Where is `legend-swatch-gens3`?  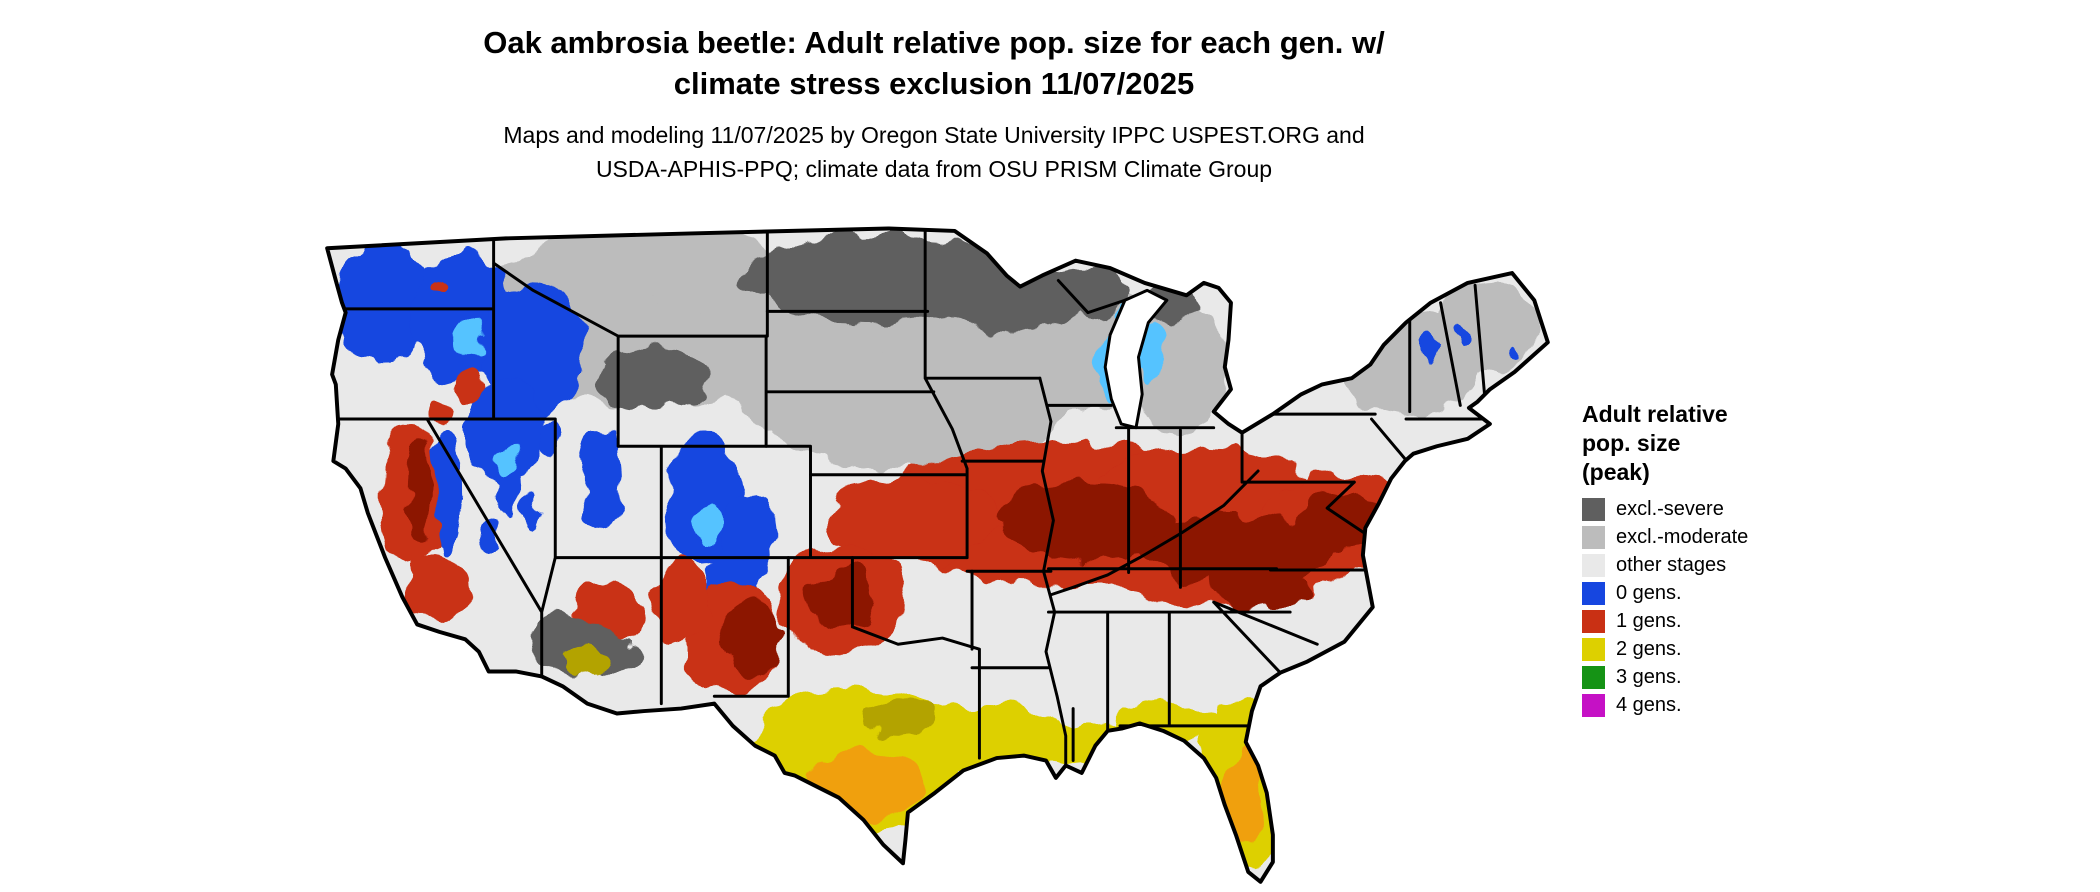
legend-swatch-gens3 is located at coordinates (1593, 677).